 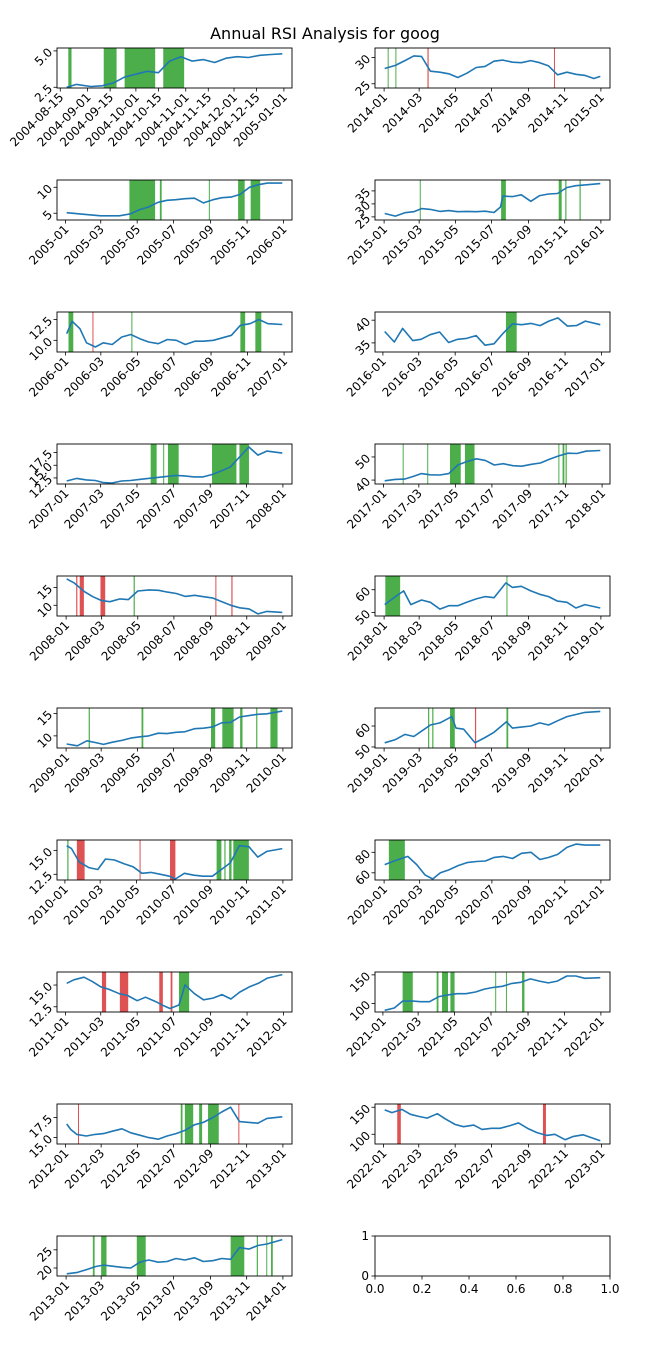 What do you see at coordinates (363, 325) in the screenshot?
I see `y-tick-label: 40` at bounding box center [363, 325].